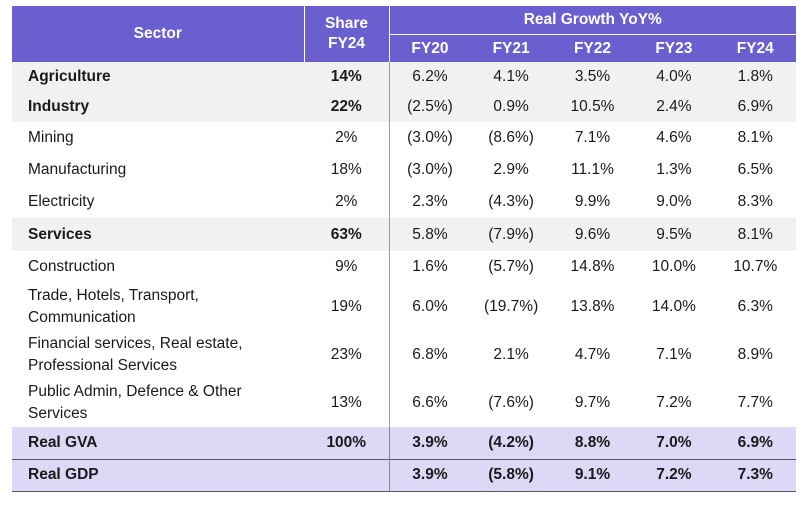 The height and width of the screenshot is (505, 808). Describe the element at coordinates (674, 138) in the screenshot. I see `growth-cell: 4.6%` at that location.